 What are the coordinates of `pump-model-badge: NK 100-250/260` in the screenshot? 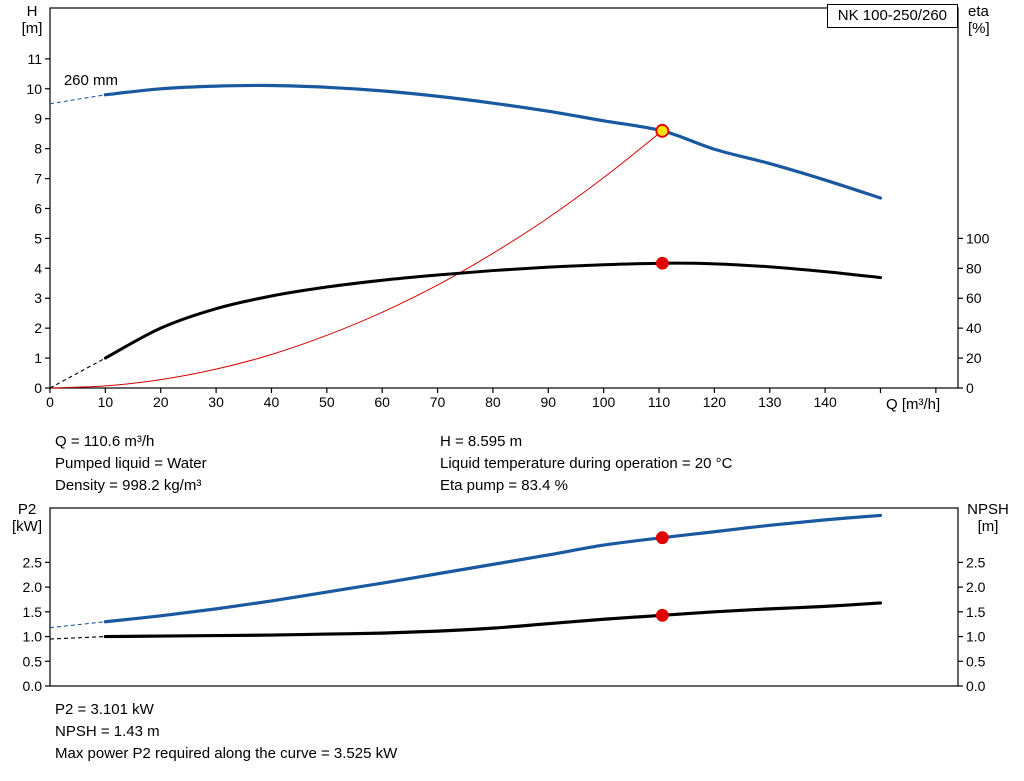 It's located at (892, 16).